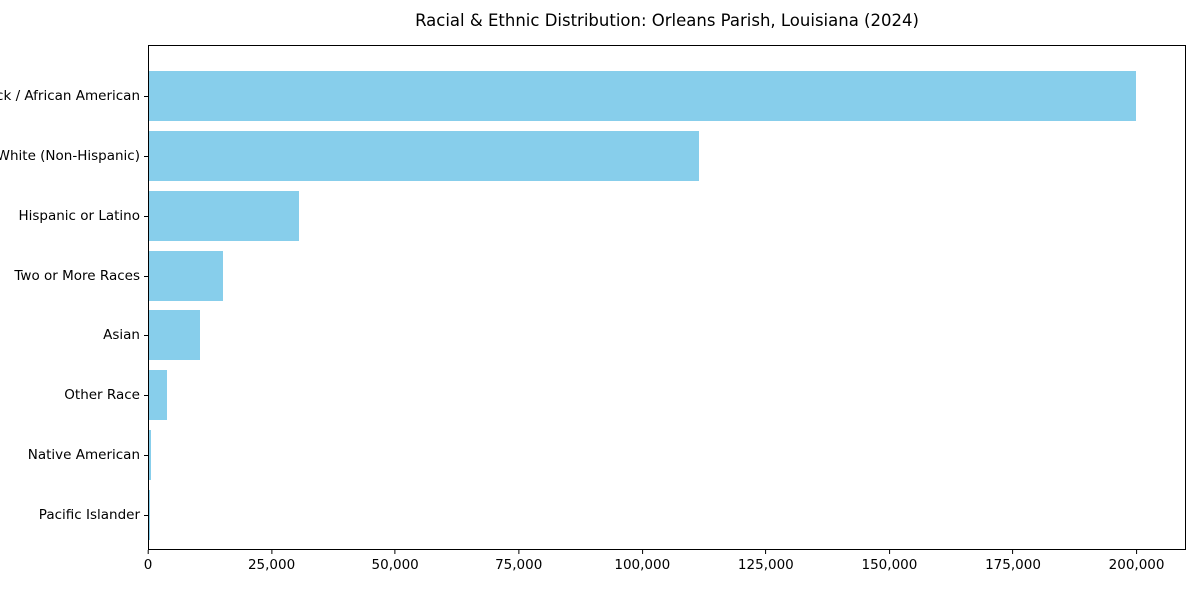 The width and height of the screenshot is (1200, 600). Describe the element at coordinates (606, 455) in the screenshot. I see `bar-row: Native American` at that location.